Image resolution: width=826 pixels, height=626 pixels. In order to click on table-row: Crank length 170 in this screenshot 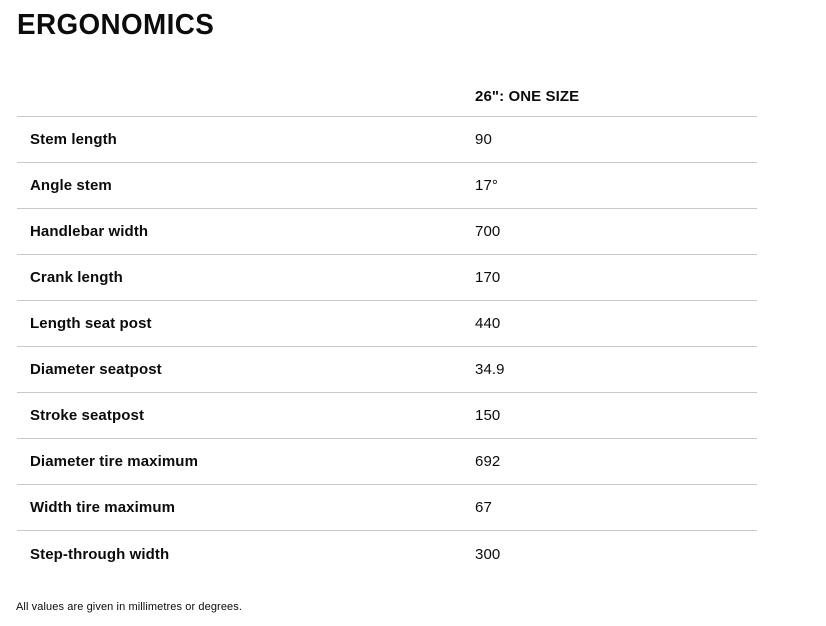, I will do `click(387, 278)`.